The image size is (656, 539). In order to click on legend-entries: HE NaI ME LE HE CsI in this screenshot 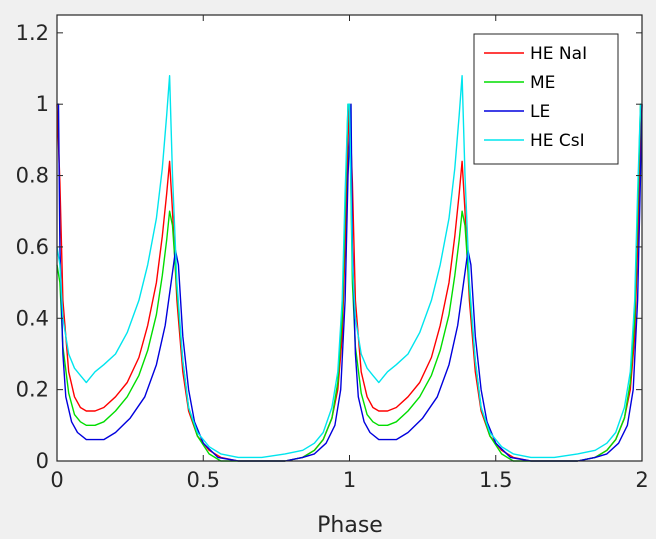, I will do `click(535, 97)`.